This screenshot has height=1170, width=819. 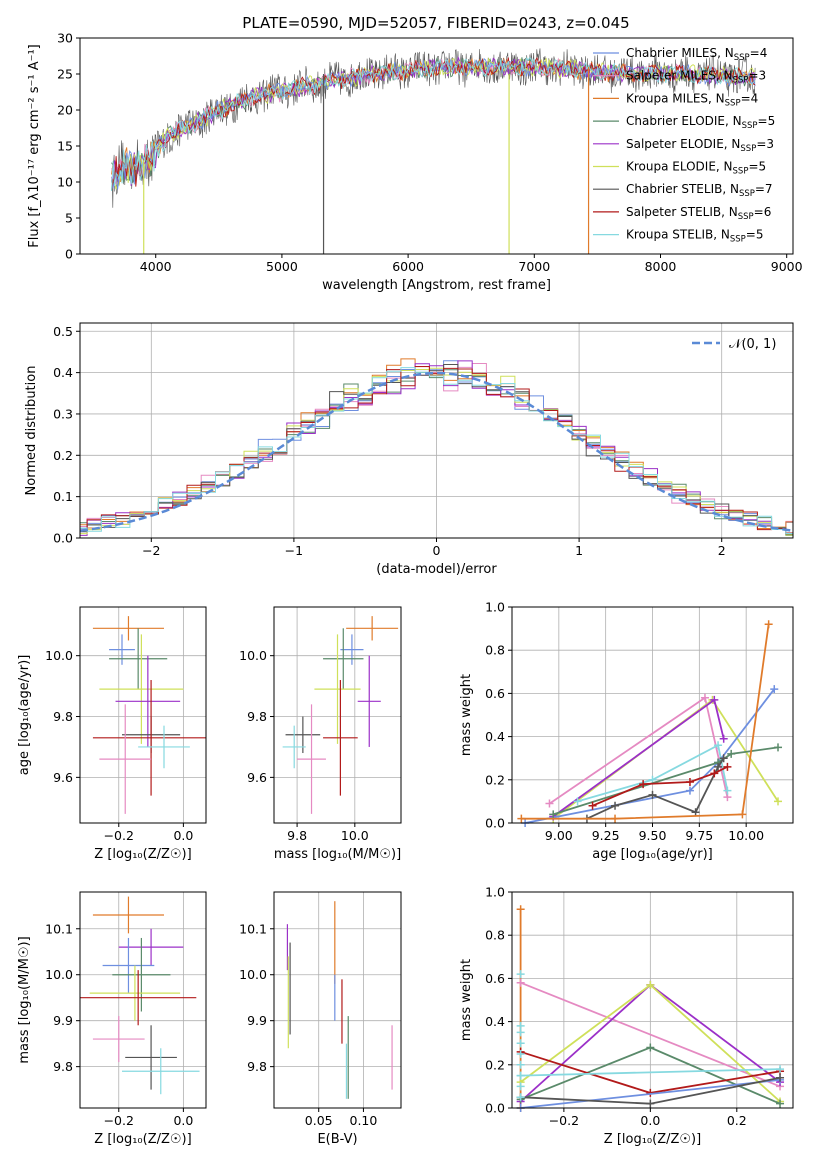 I want to click on legend-text: Chabrier MILES, N, so click(x=680, y=53).